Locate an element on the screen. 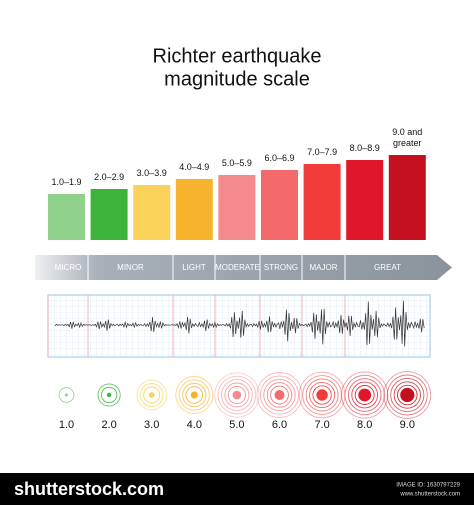  class-label: GREAT is located at coordinates (387, 267).